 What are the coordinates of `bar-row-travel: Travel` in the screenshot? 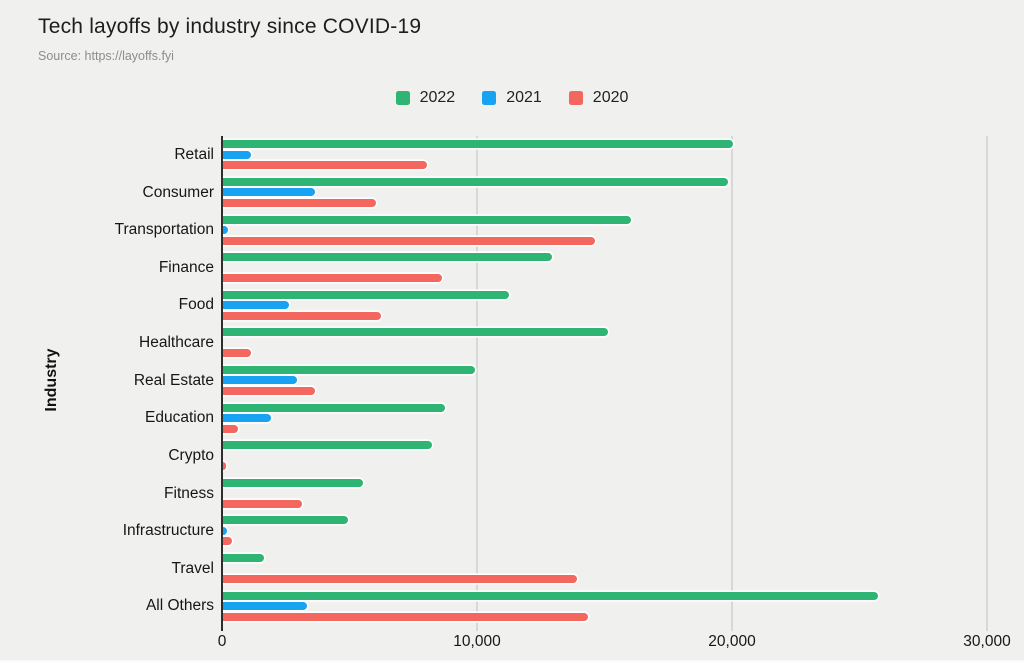 It's located at (512, 569).